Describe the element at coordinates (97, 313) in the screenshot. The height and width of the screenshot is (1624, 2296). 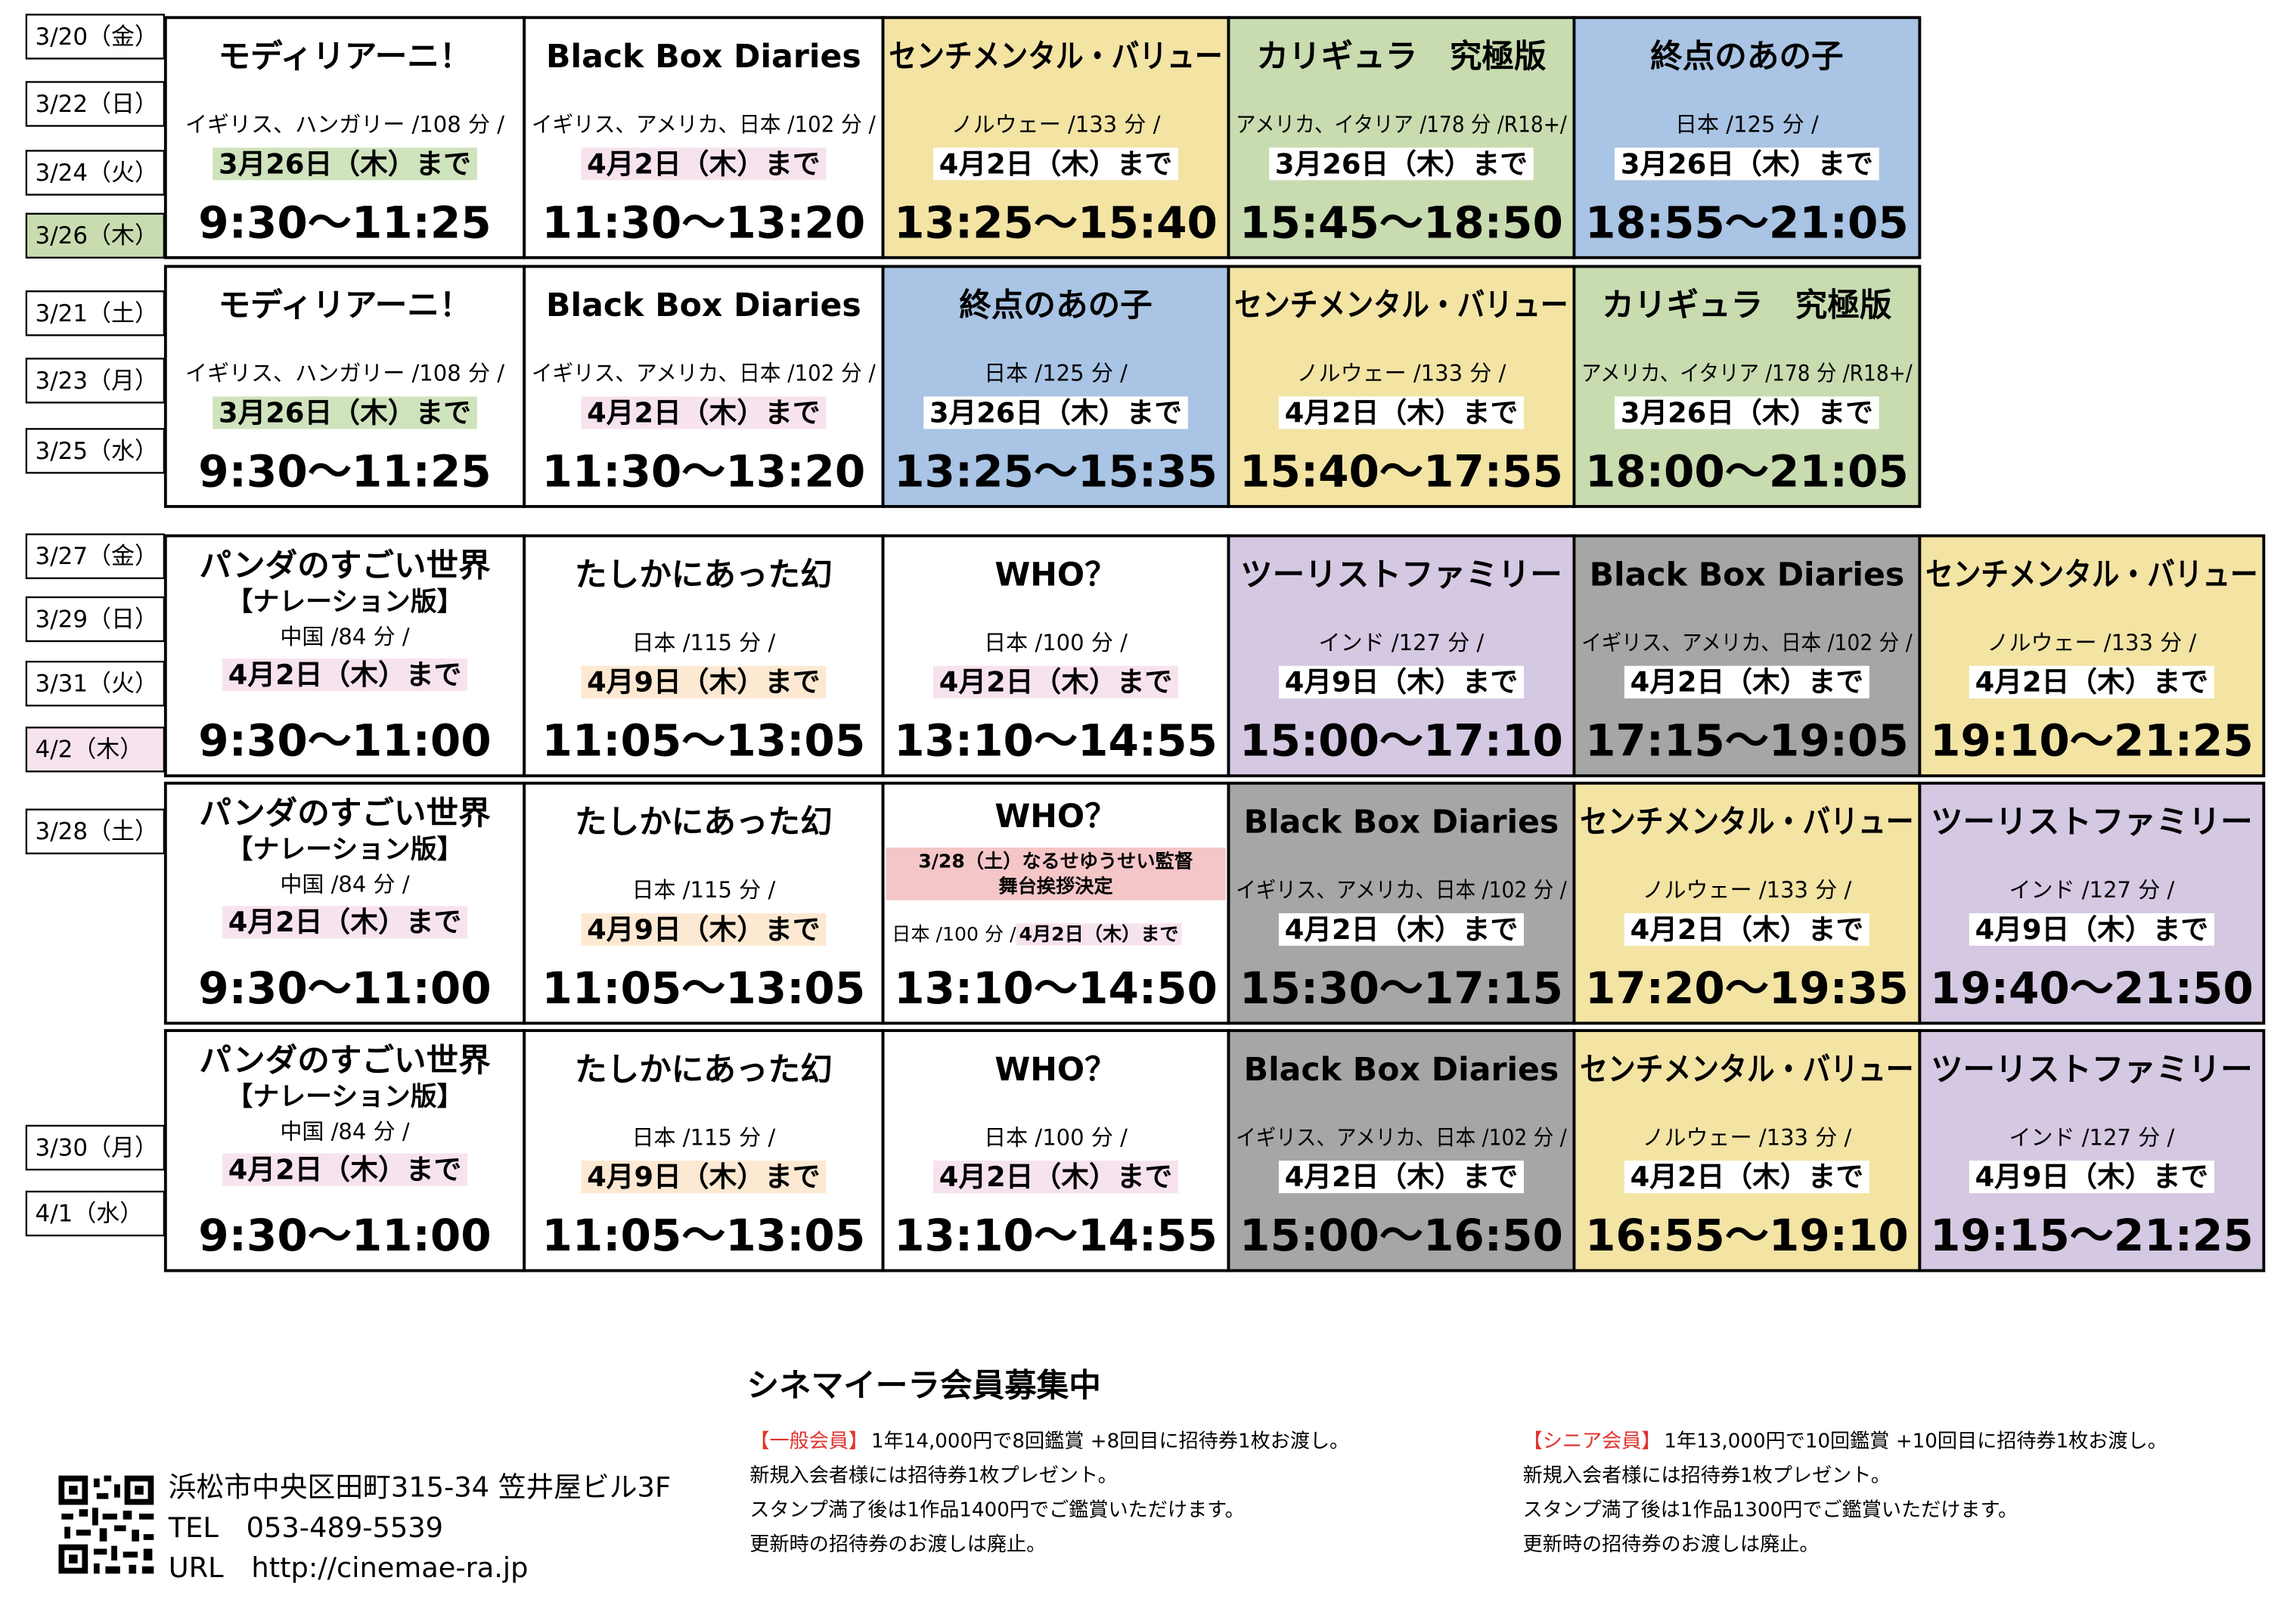
I see `date-label: 3/21（土）` at that location.